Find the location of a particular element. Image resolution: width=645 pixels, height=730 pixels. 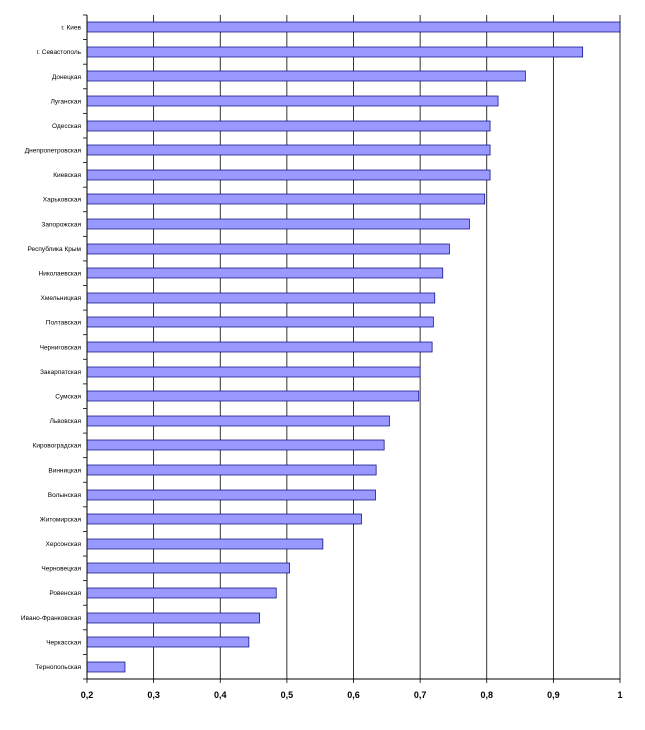

x-tick-label: 0,6 is located at coordinates (353, 695).